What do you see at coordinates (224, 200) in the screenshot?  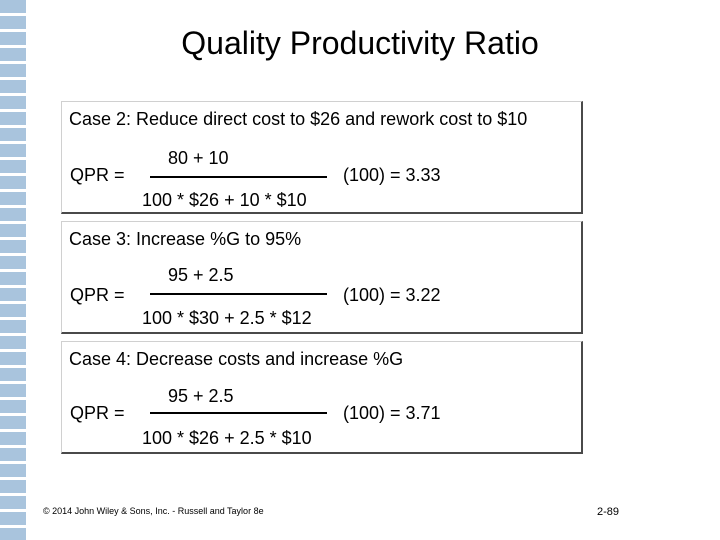 I see `case-2-denominator: 100 * $26 + 10 * $10` at bounding box center [224, 200].